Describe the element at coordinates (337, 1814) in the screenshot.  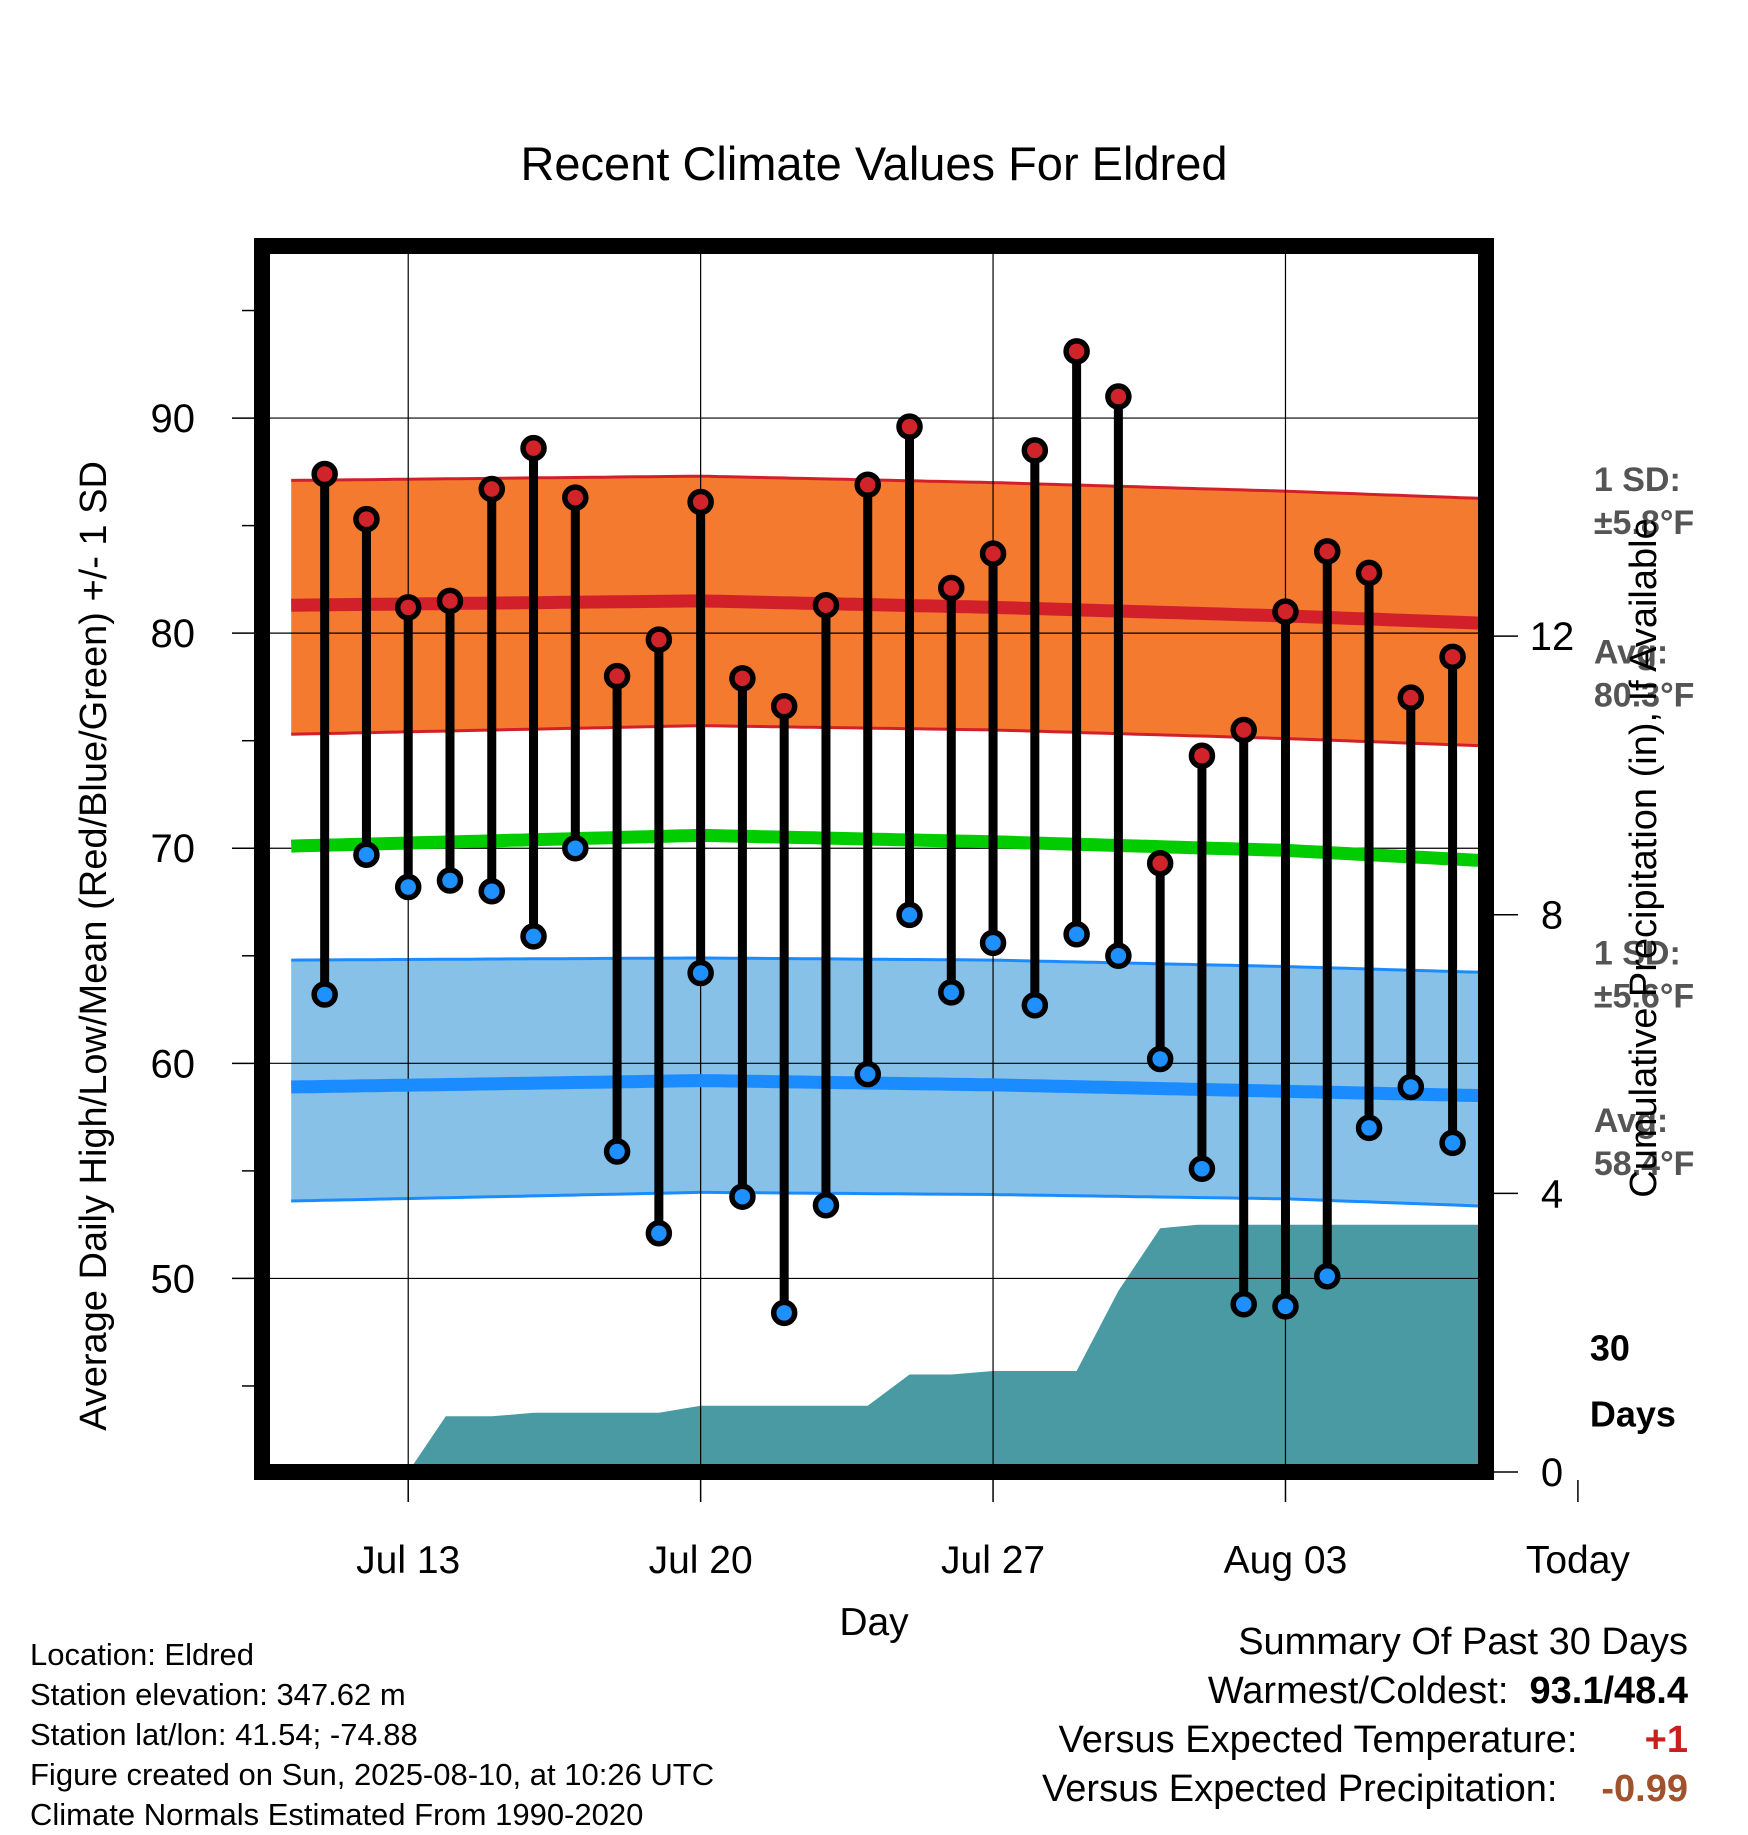
I see `normals-text: Climate Normals Estimated From 1990-2020` at that location.